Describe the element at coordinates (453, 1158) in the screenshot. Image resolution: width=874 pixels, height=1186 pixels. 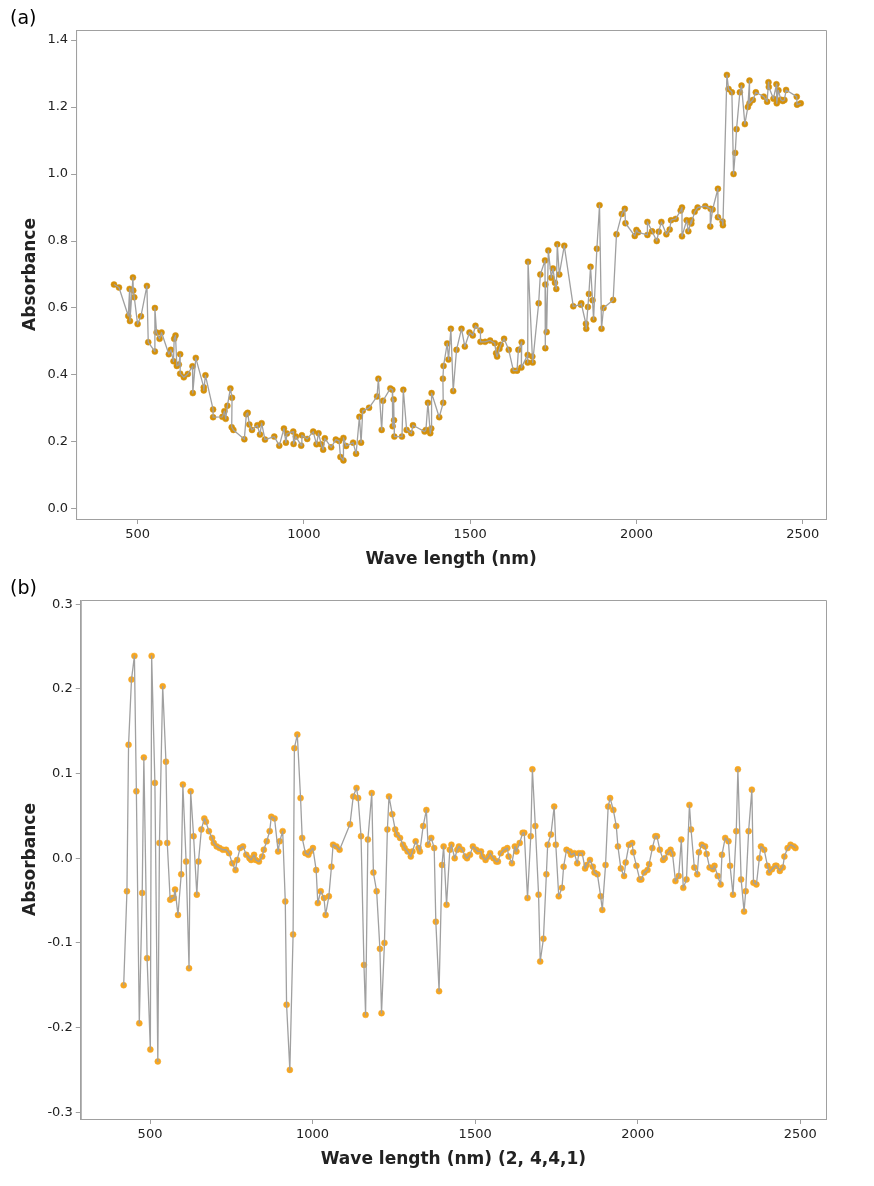
I see `x-axis-title: Wave length (nm) (2, 4,4,1)` at that location.